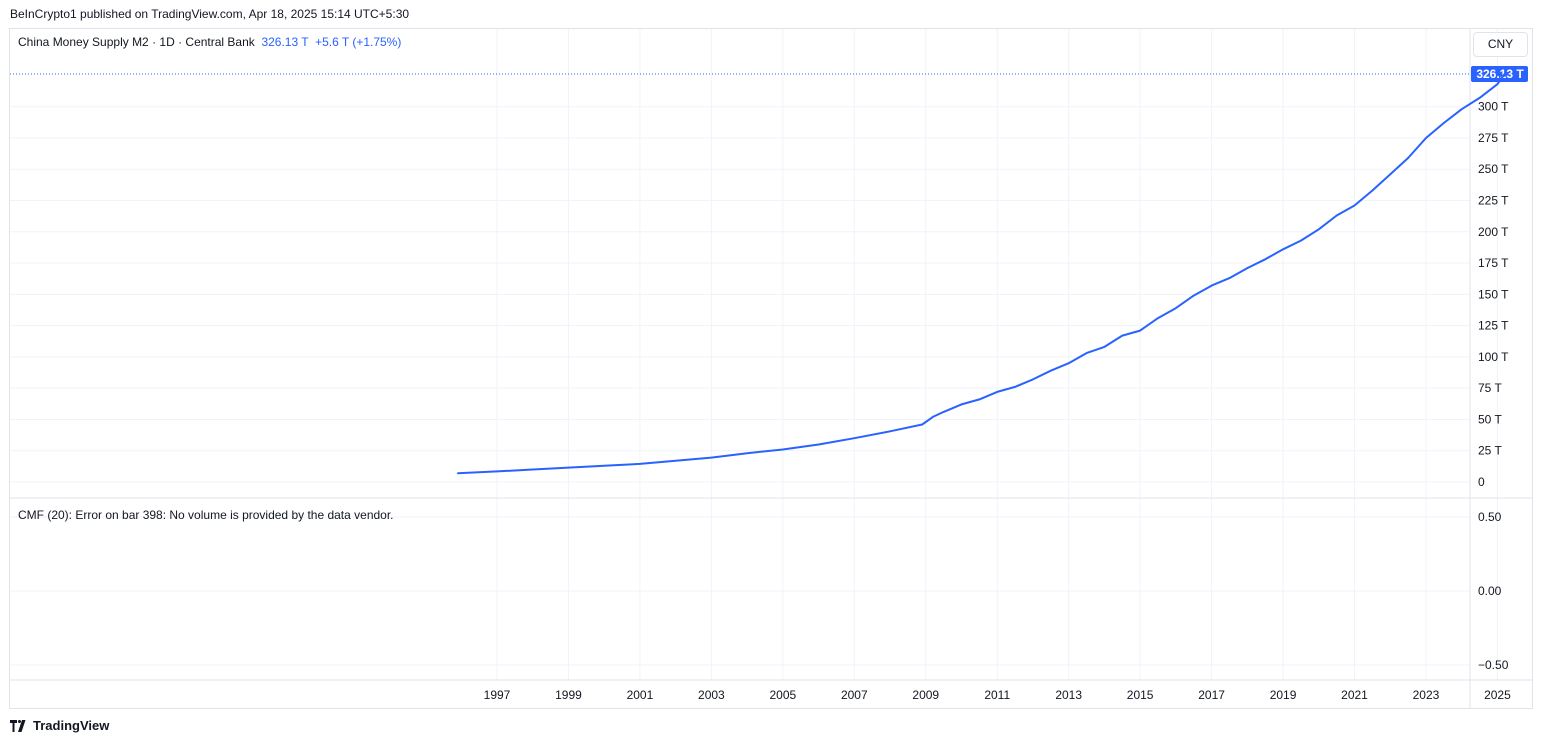 The height and width of the screenshot is (744, 1543). Describe the element at coordinates (1493, 138) in the screenshot. I see `y-tick-label: 275 T` at that location.